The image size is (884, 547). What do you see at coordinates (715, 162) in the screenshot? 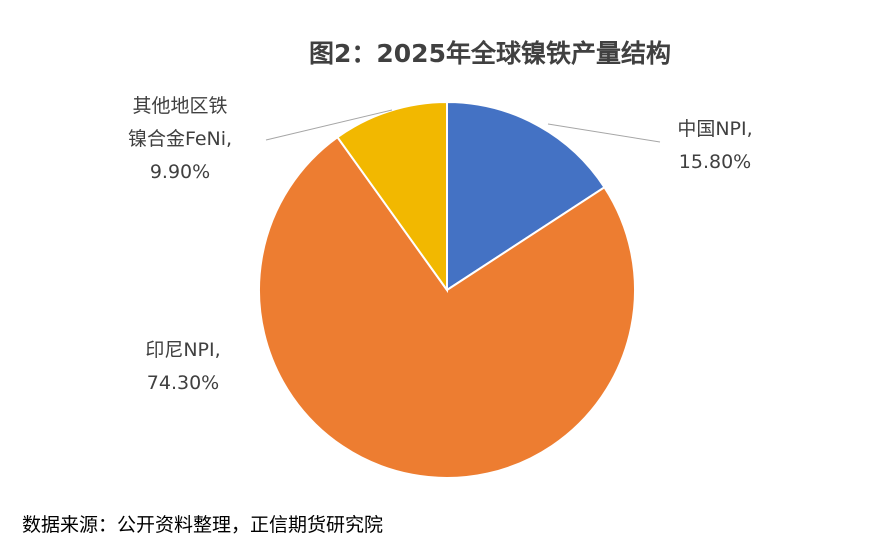
I see `data-label-0: 15.80%` at bounding box center [715, 162].